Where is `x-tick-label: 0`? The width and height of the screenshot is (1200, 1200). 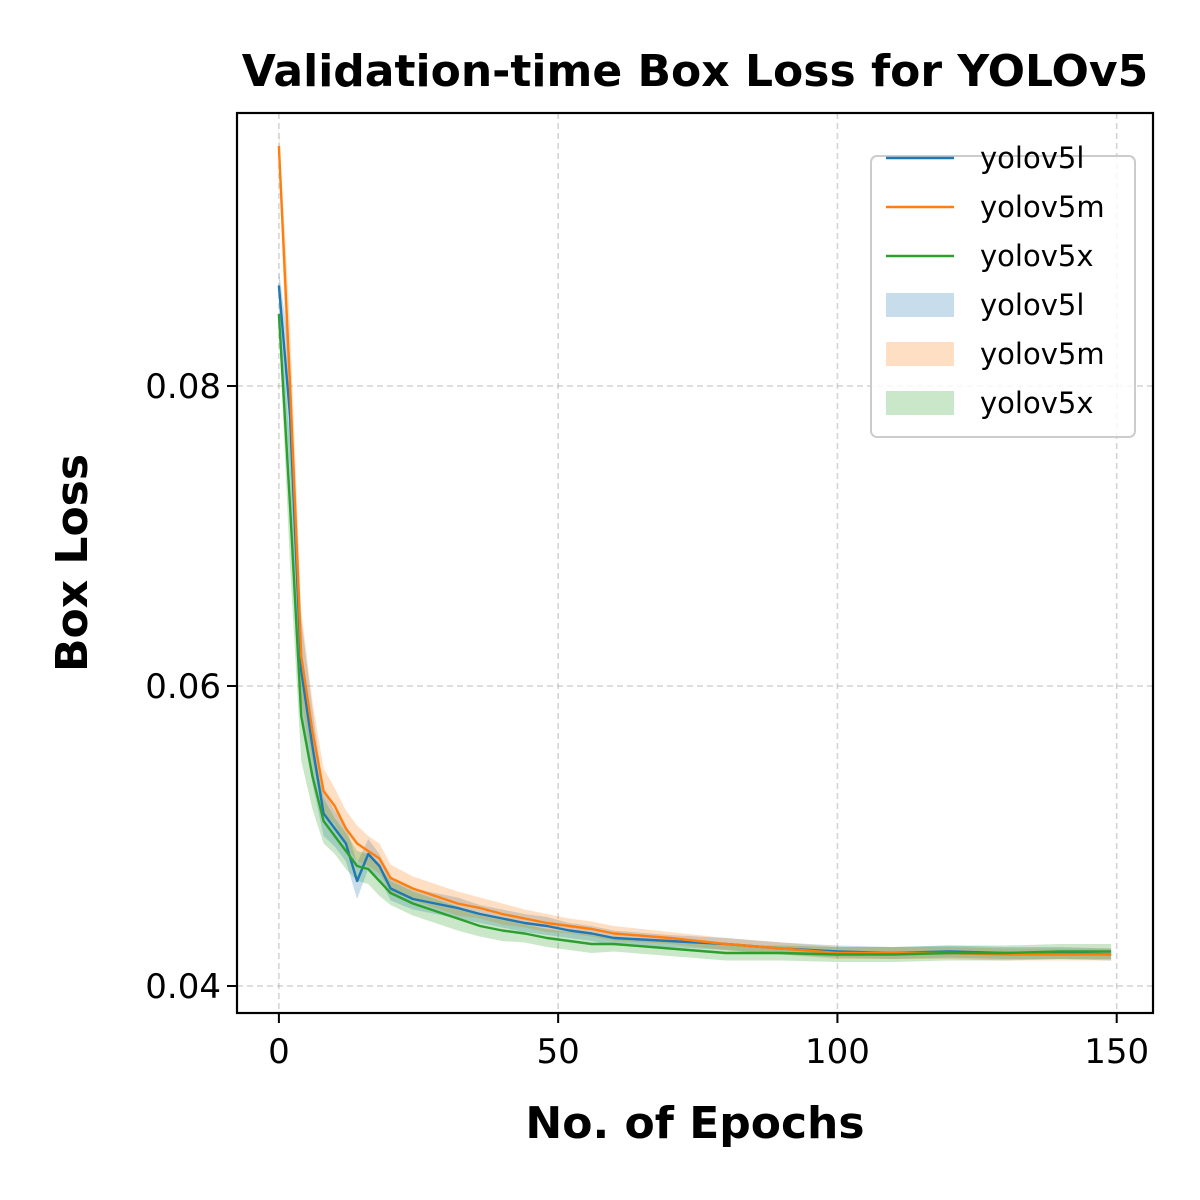 x-tick-label: 0 is located at coordinates (279, 1052).